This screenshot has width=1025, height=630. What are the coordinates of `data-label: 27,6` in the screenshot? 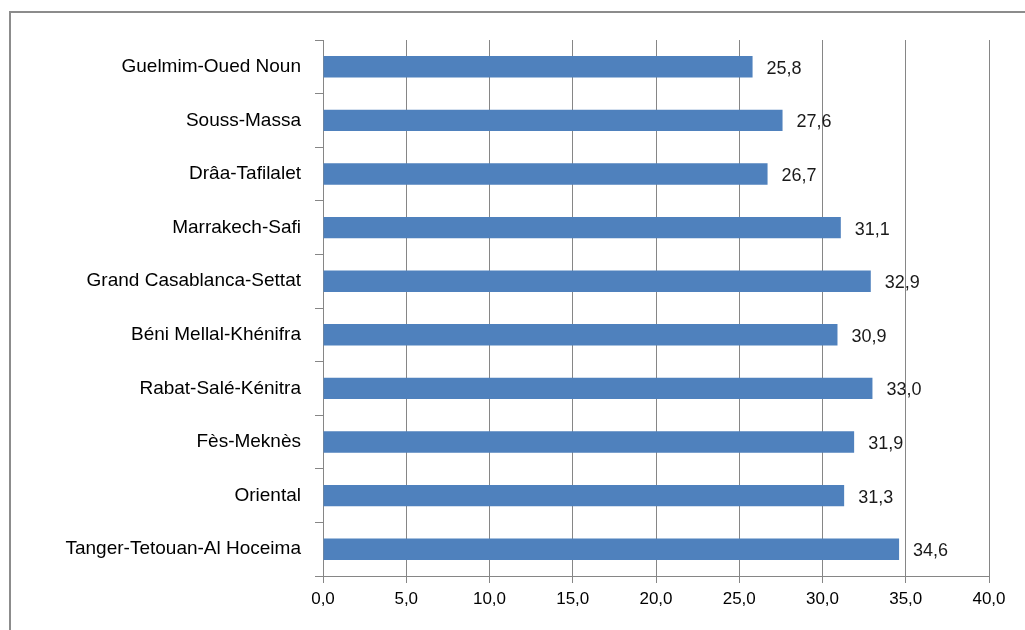 It's located at (814, 121).